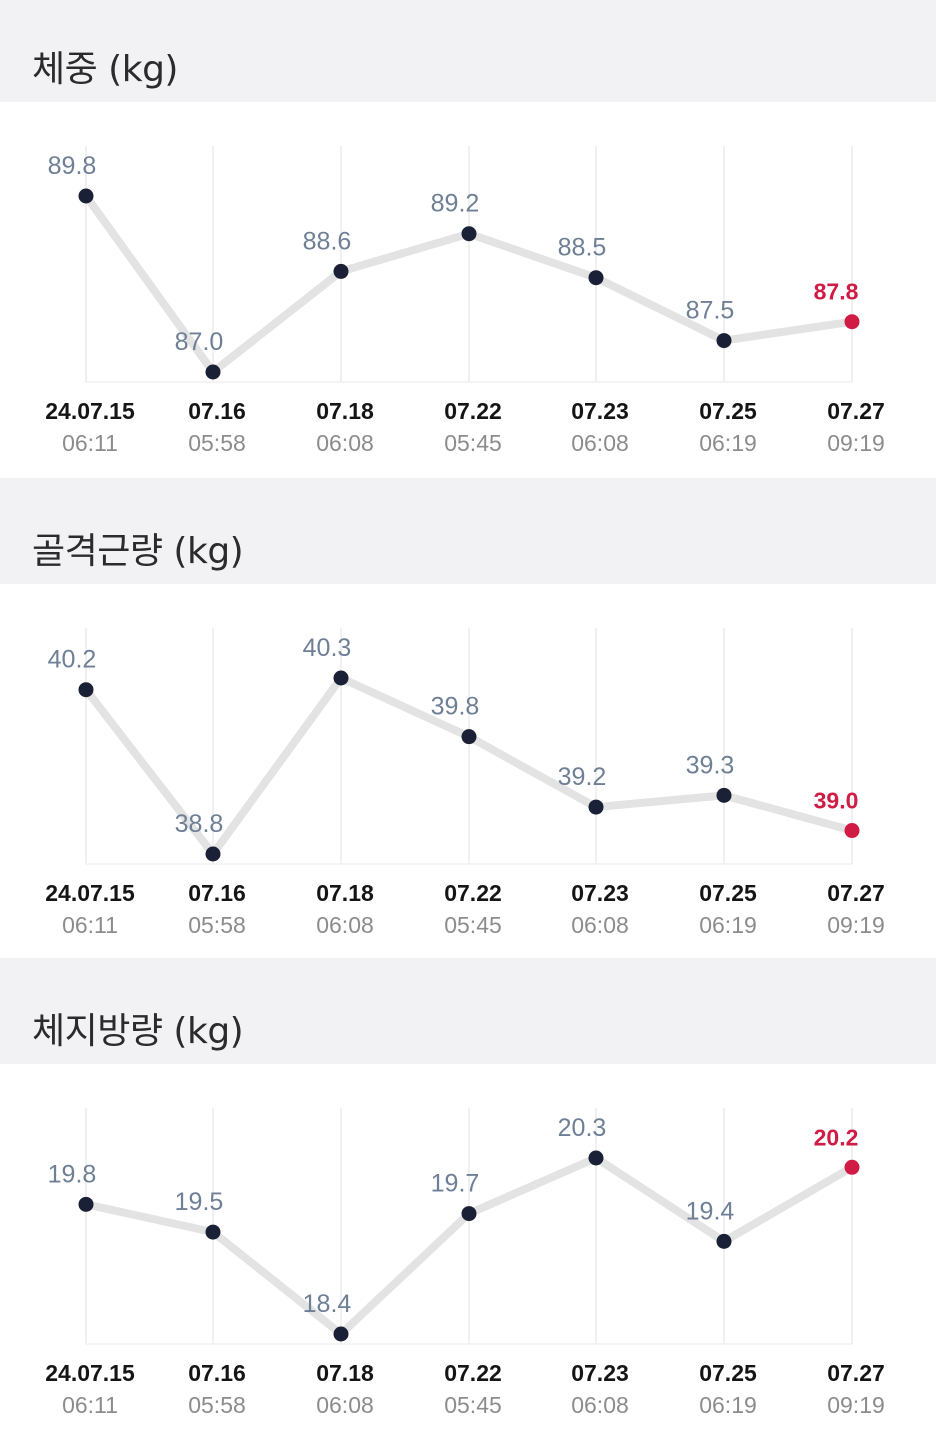 The height and width of the screenshot is (1440, 936). What do you see at coordinates (455, 707) in the screenshot?
I see `value-label: 39.8` at bounding box center [455, 707].